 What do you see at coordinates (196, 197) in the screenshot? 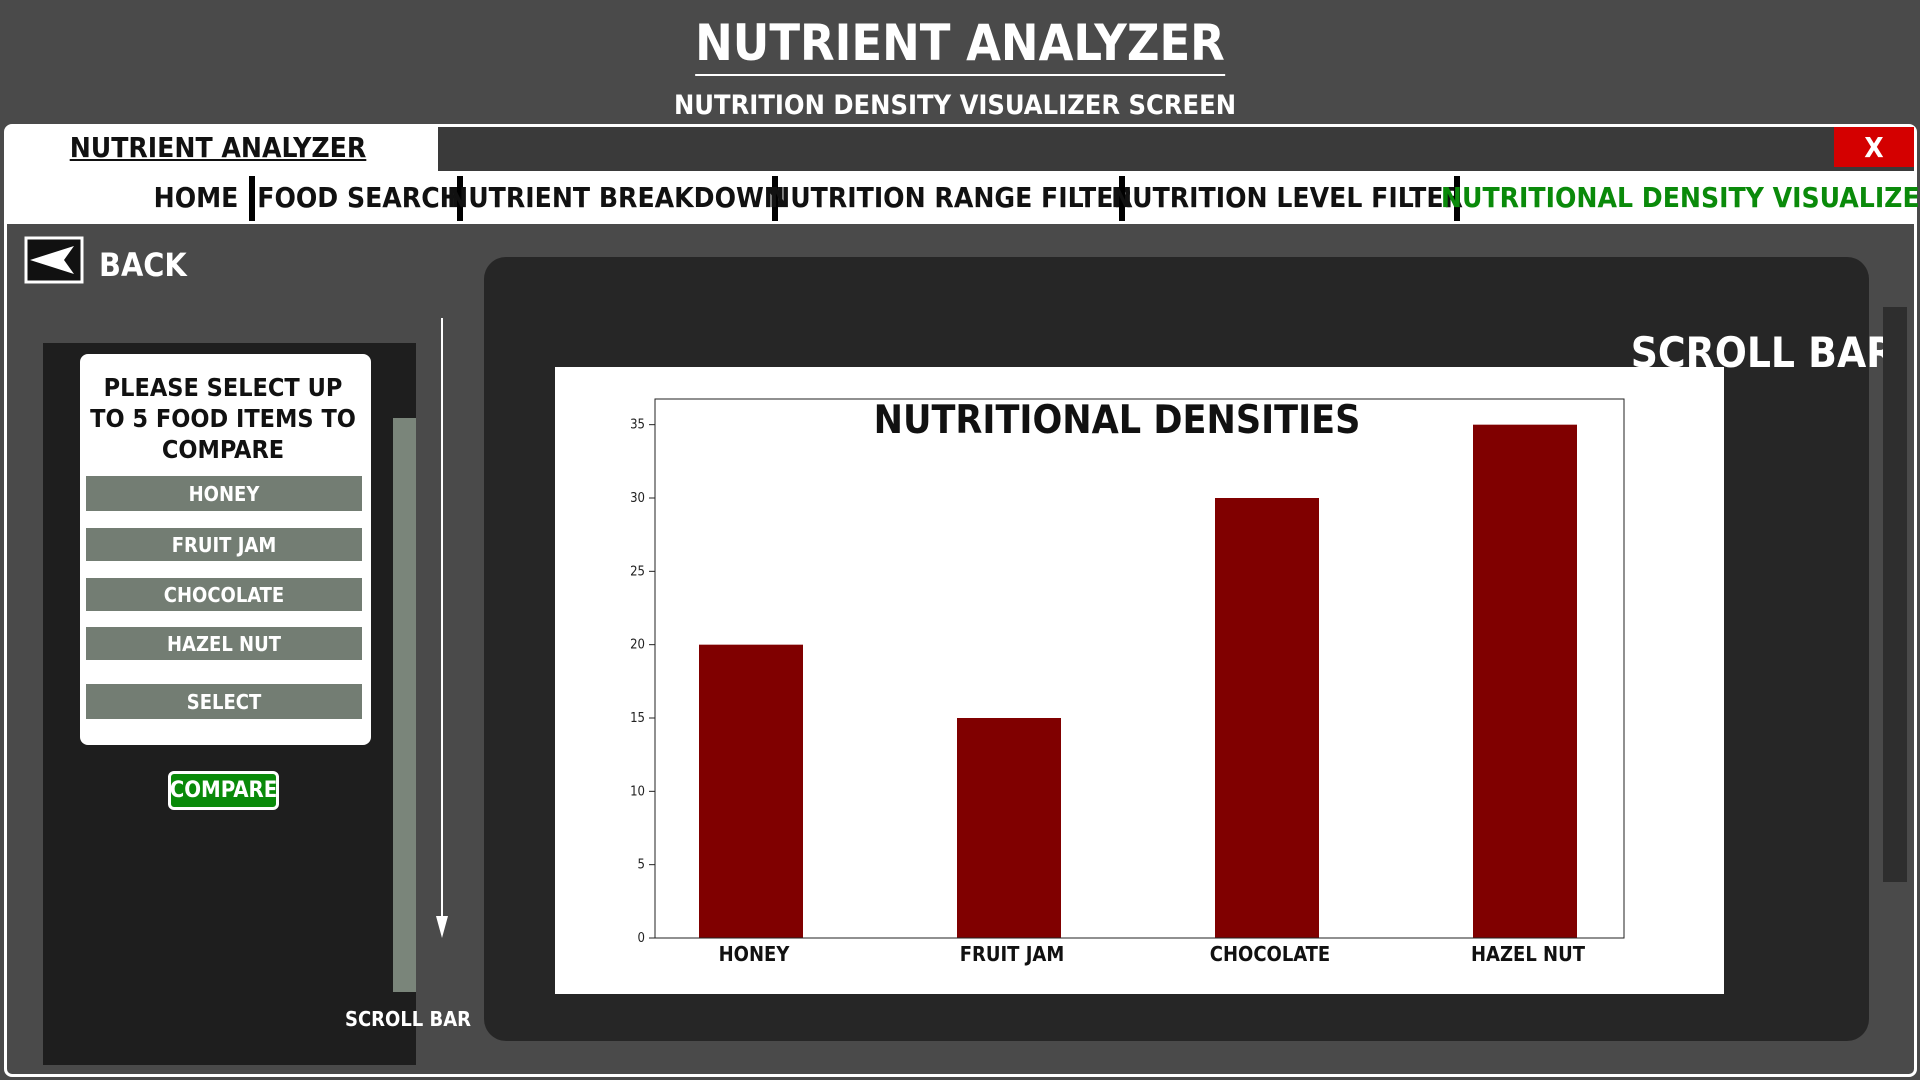
I see `nav-item: HOME` at bounding box center [196, 197].